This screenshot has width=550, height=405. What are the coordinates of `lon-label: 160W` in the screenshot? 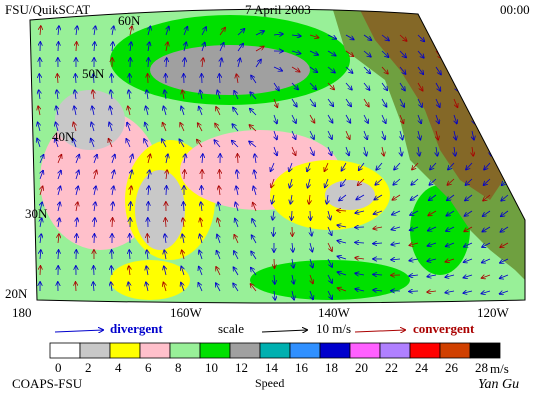 It's located at (186, 312).